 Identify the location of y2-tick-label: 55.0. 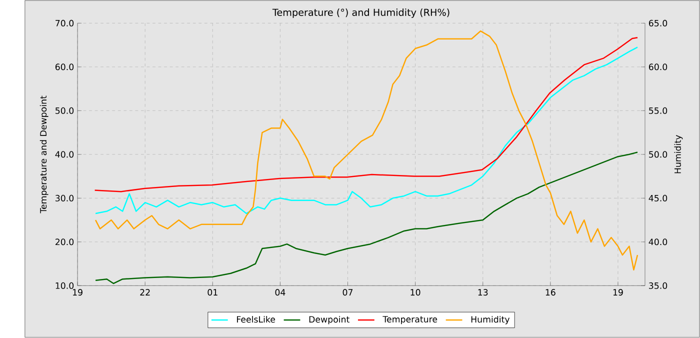
(658, 110).